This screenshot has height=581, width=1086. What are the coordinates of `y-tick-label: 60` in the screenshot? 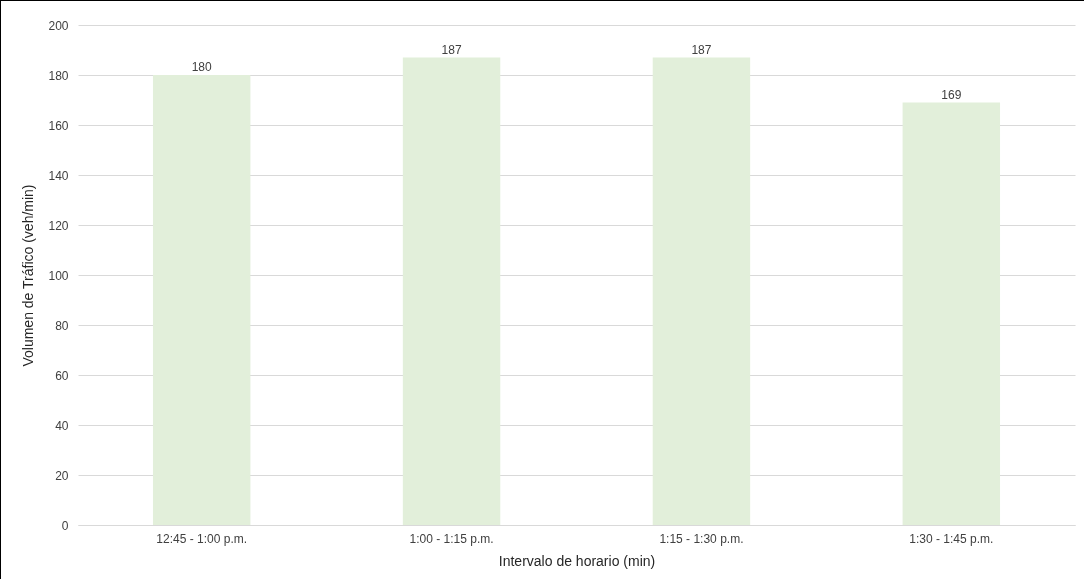 It's located at (62, 375).